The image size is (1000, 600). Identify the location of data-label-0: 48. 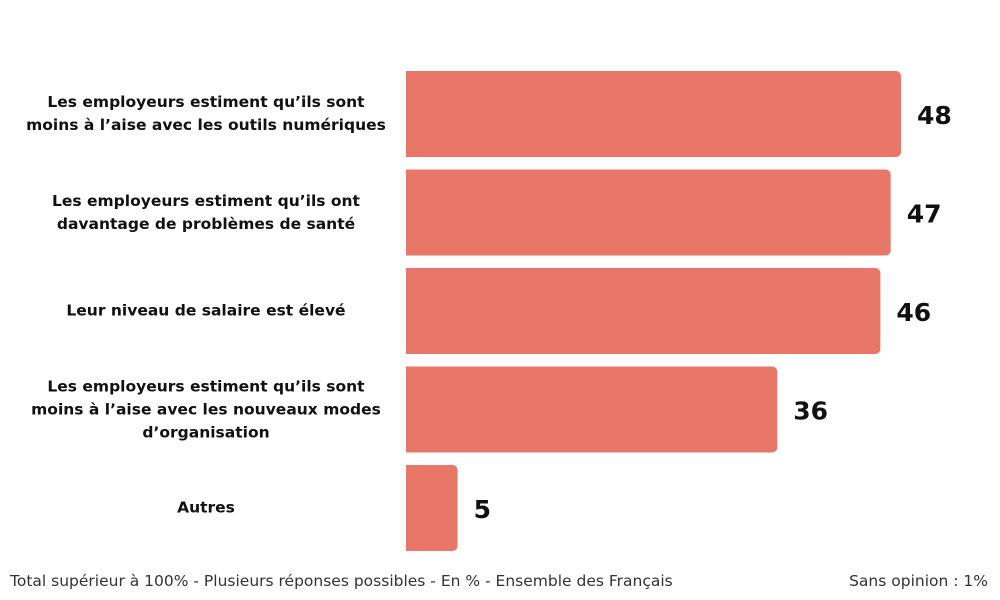
(934, 115).